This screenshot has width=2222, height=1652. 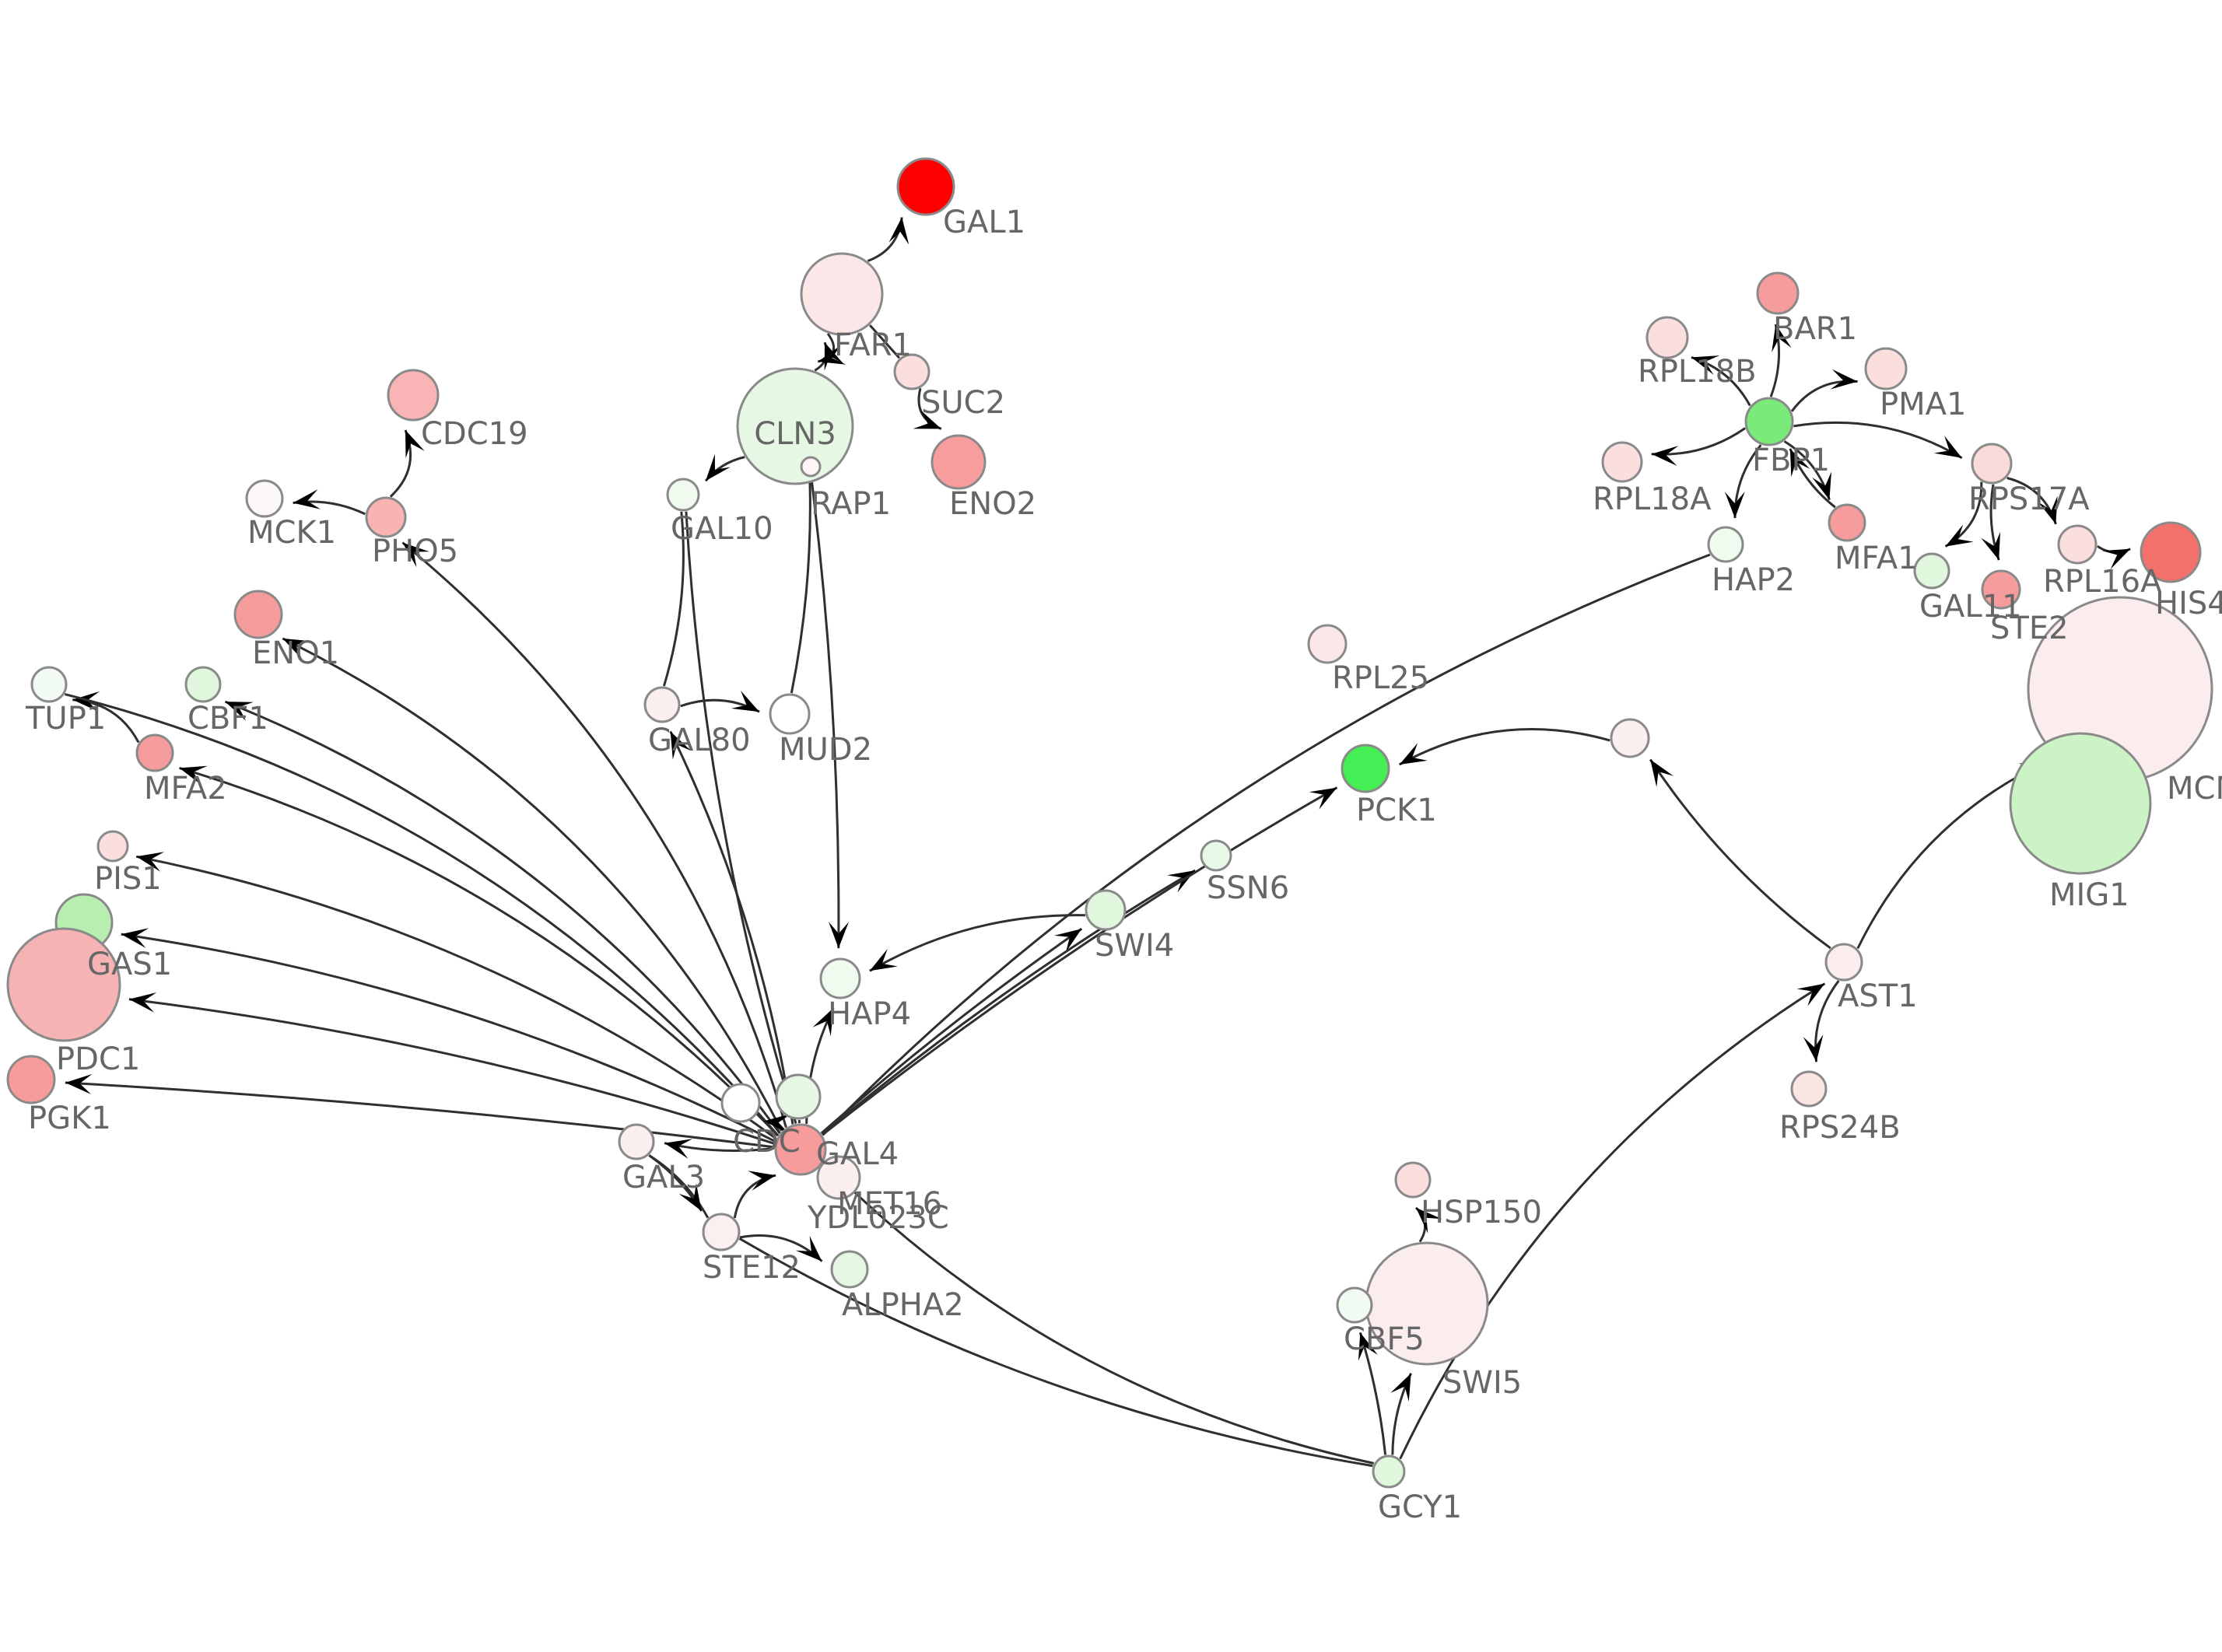 I want to click on gene-node-swi4, so click(x=1106, y=910).